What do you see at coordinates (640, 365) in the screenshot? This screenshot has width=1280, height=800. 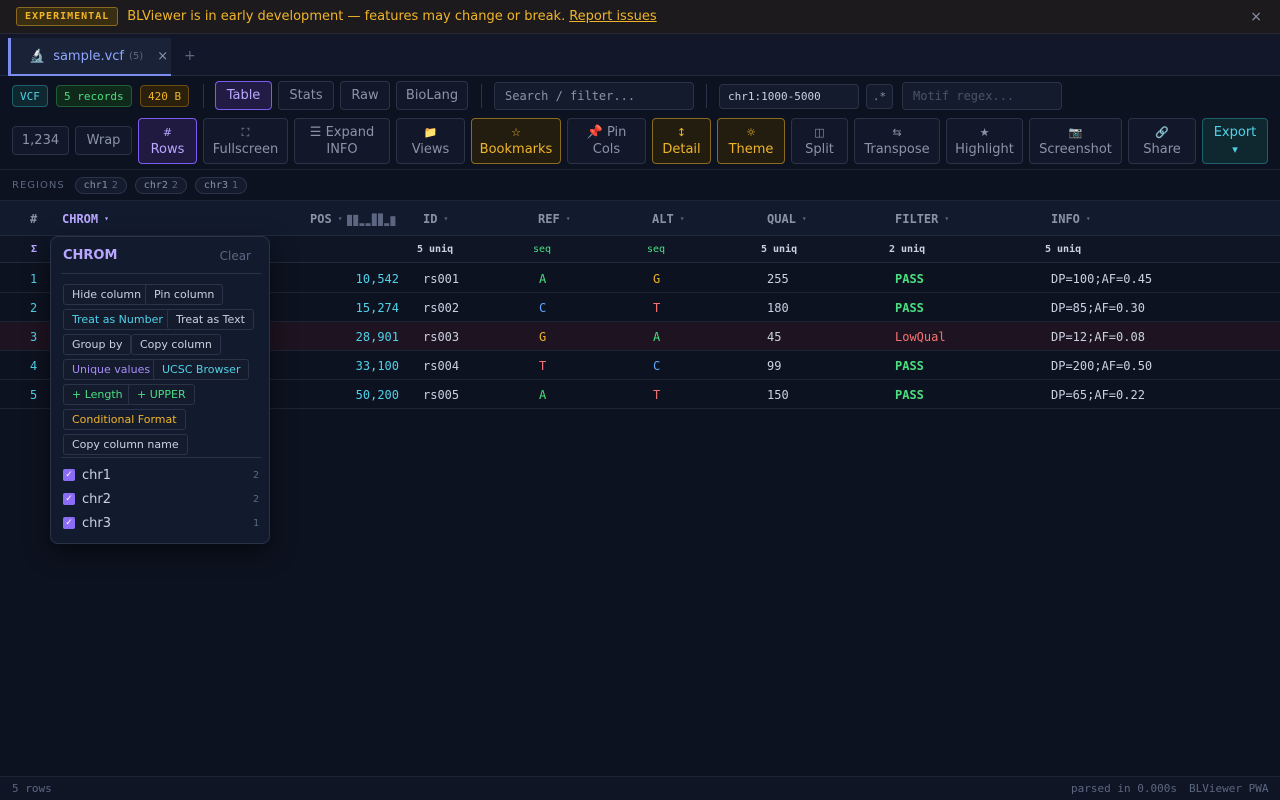 I see `table-row: 4 33,100 rs004 T C 99 PASS DP=200;AF=0.50` at bounding box center [640, 365].